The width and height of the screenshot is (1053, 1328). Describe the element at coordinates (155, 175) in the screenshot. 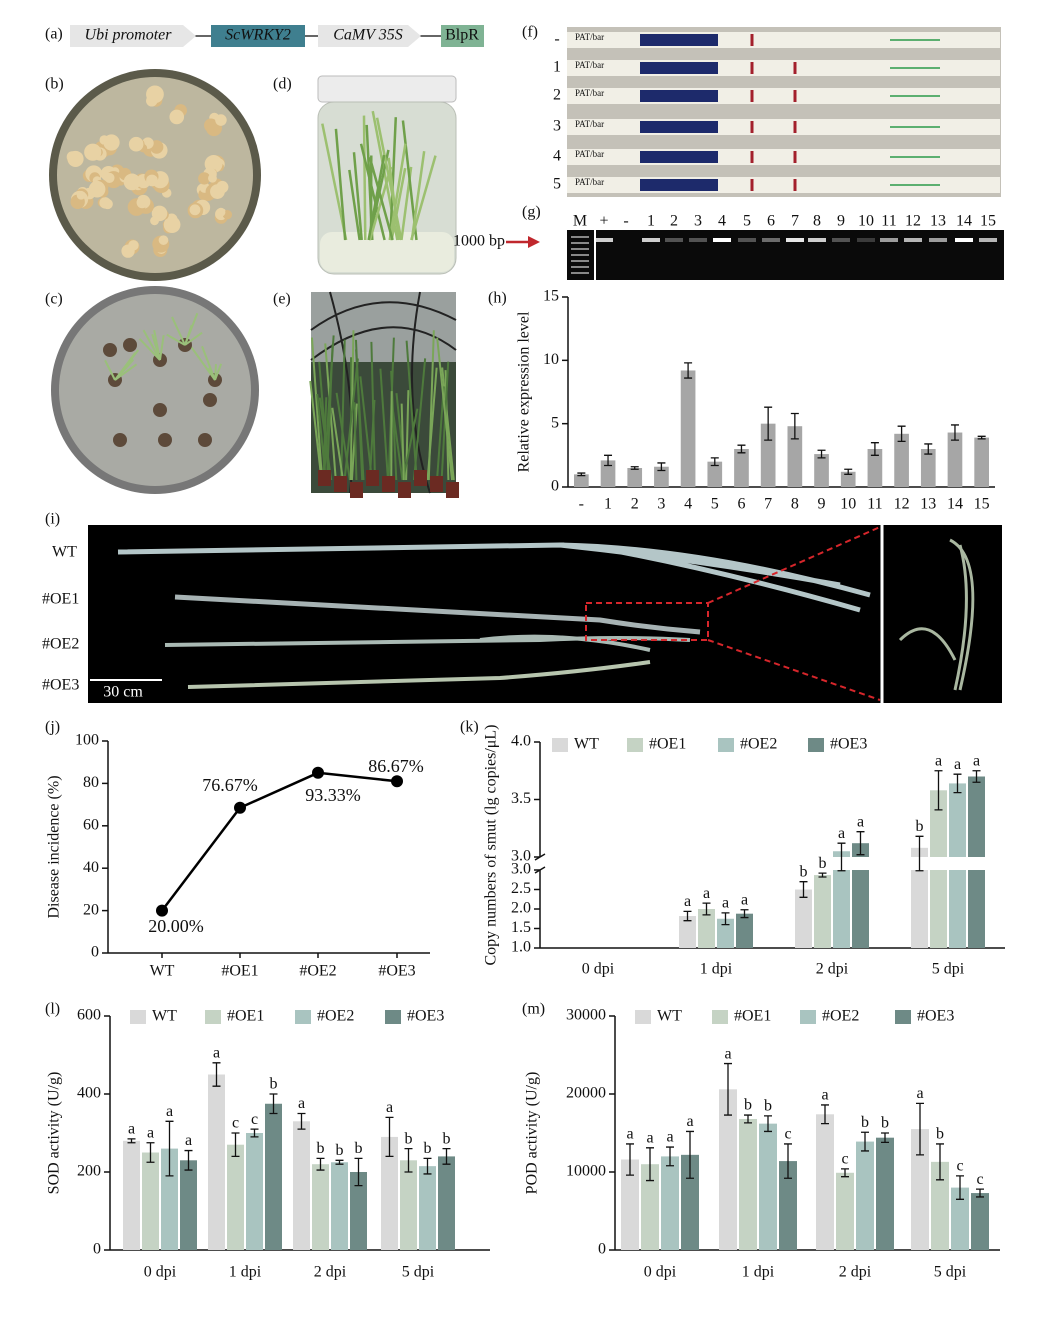

I see `photo-callus` at that location.